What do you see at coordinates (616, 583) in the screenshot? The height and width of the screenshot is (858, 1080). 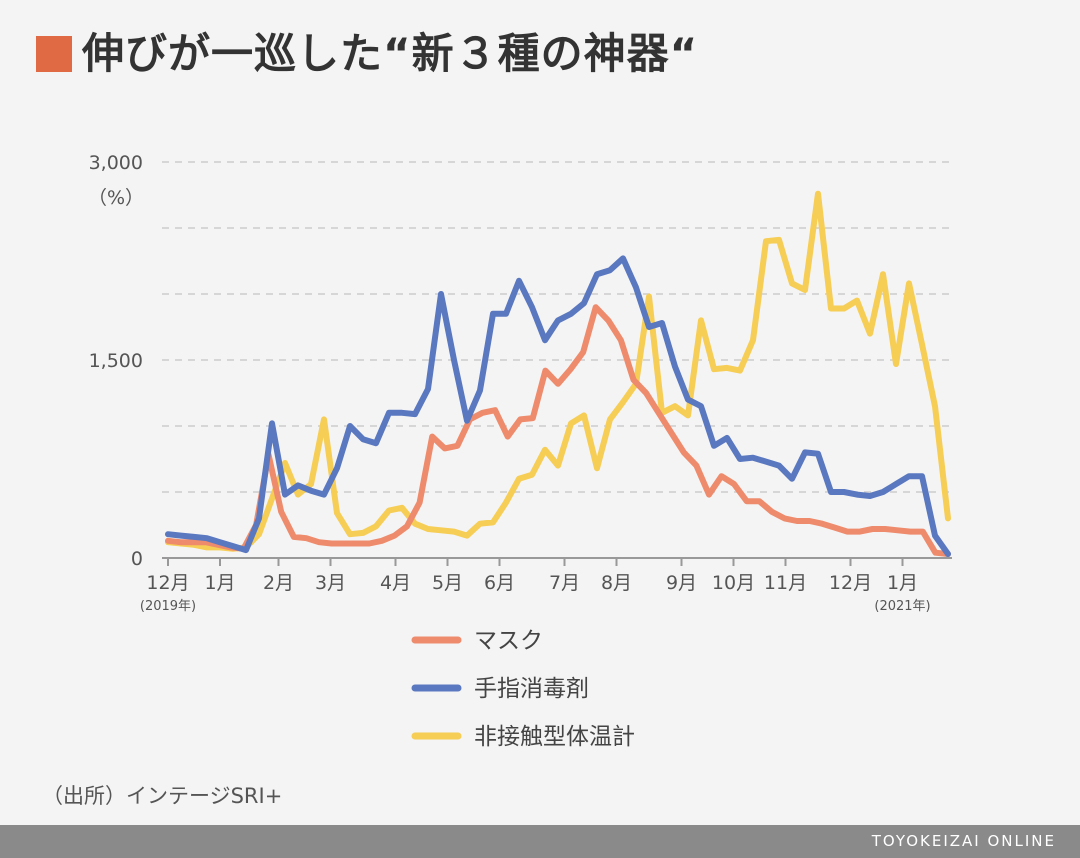 I see `x-tick-label: 8月` at bounding box center [616, 583].